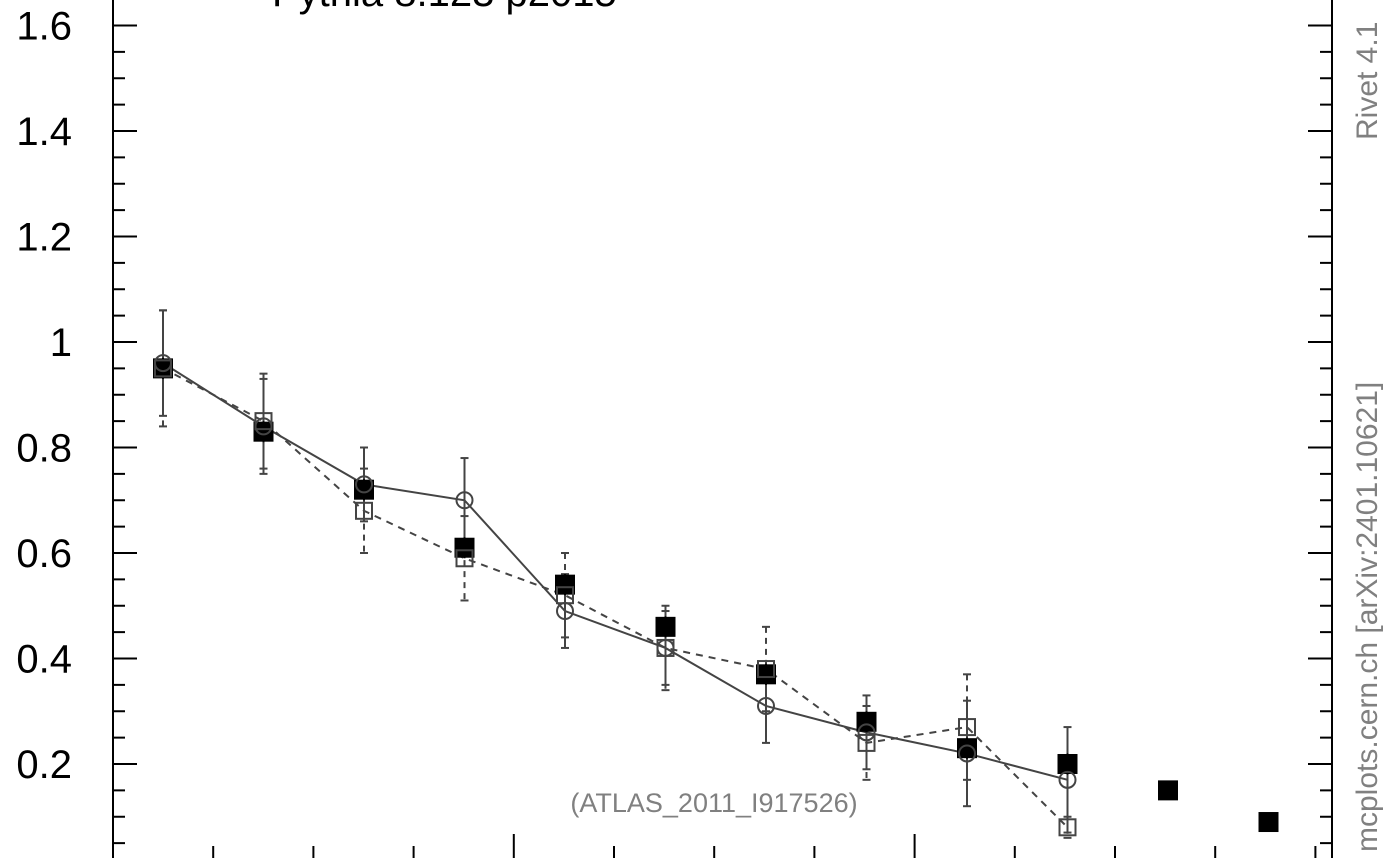  What do you see at coordinates (44, 27) in the screenshot?
I see `y-tick-label: 1.6` at bounding box center [44, 27].